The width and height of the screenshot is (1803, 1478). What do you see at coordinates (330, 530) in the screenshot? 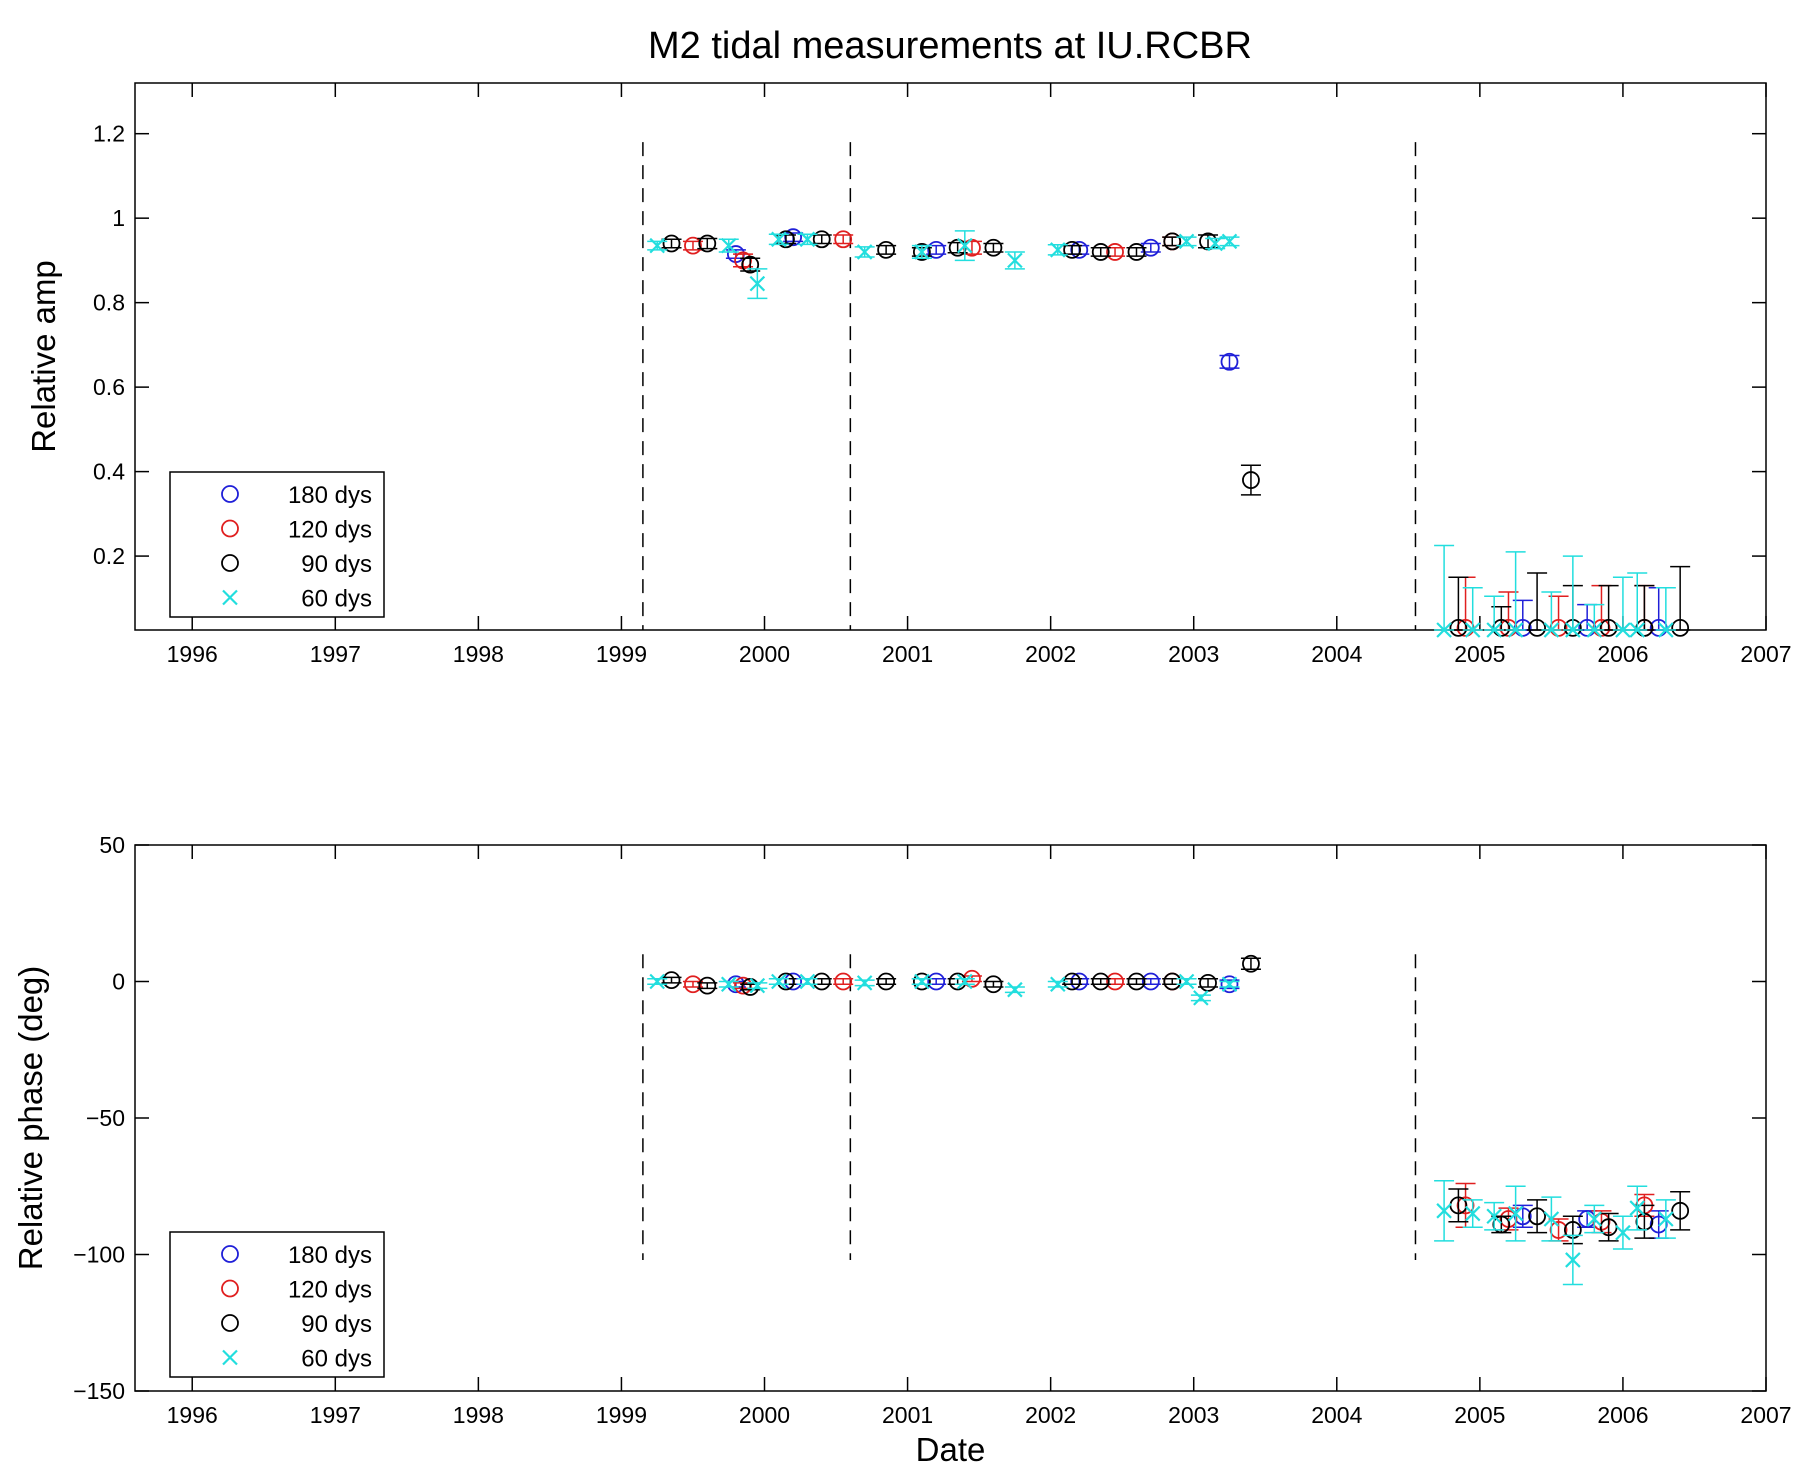
I see `legend-label: 120 dys` at bounding box center [330, 530].